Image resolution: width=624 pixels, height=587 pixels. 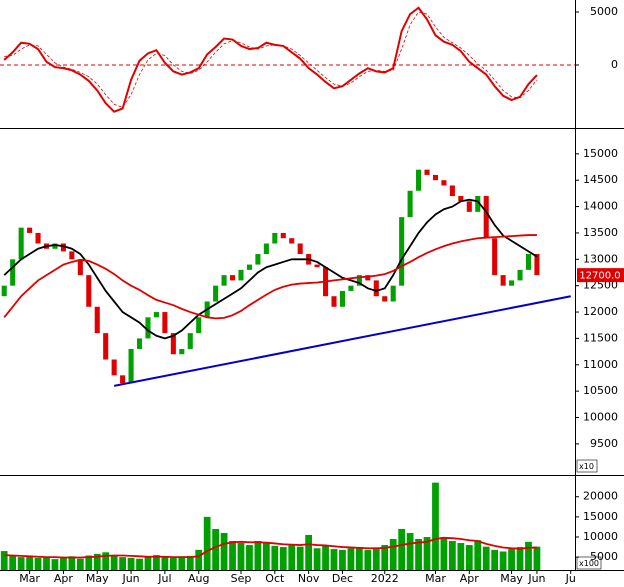 I want to click on volume-unit: x100, so click(x=589, y=563).